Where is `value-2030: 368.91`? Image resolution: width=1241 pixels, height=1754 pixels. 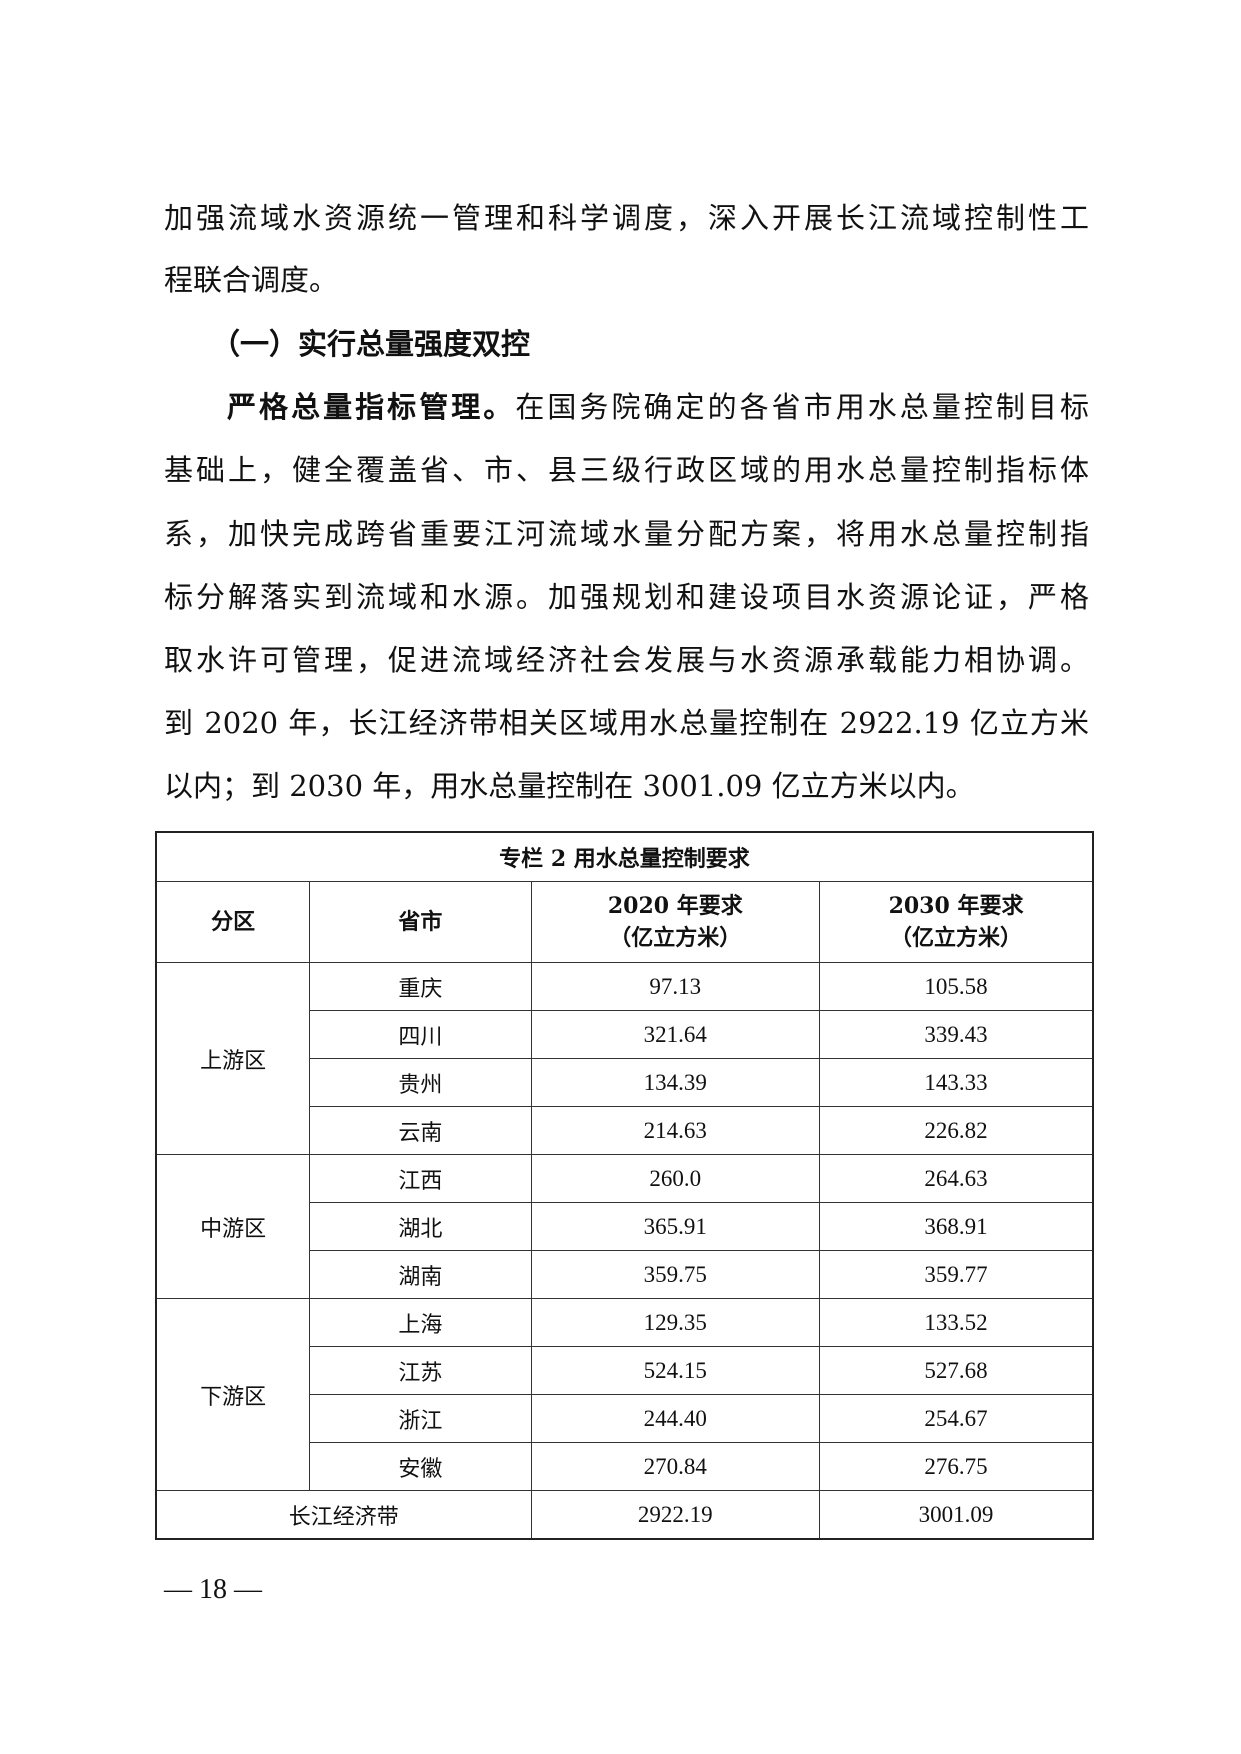 value-2030: 368.91 is located at coordinates (956, 1226).